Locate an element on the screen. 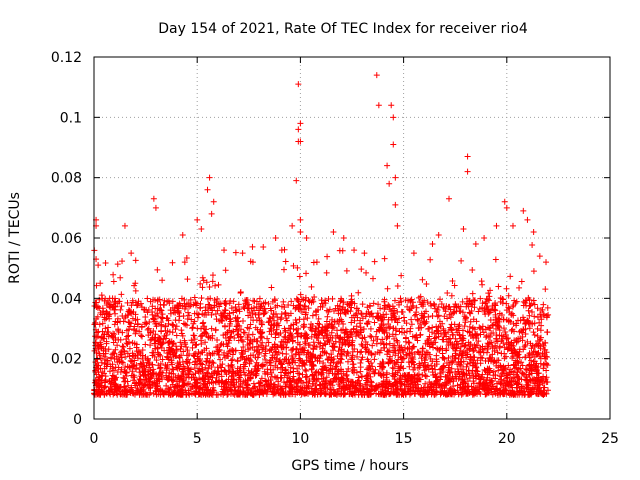 The width and height of the screenshot is (640, 480). x-tick-label: 5 is located at coordinates (197, 439).